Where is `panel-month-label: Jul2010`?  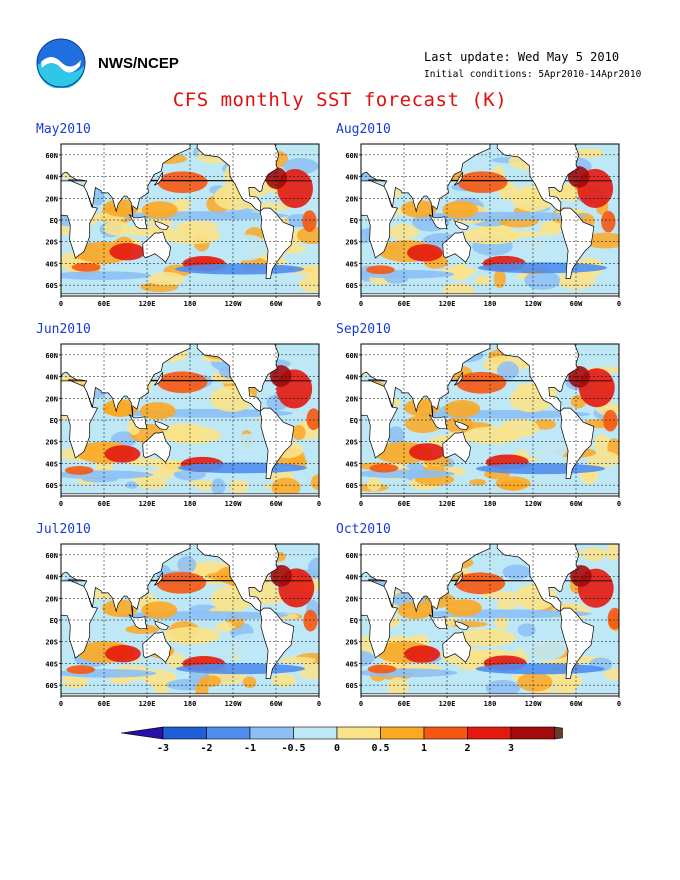
panel-month-label: Jul2010 is located at coordinates (63, 529).